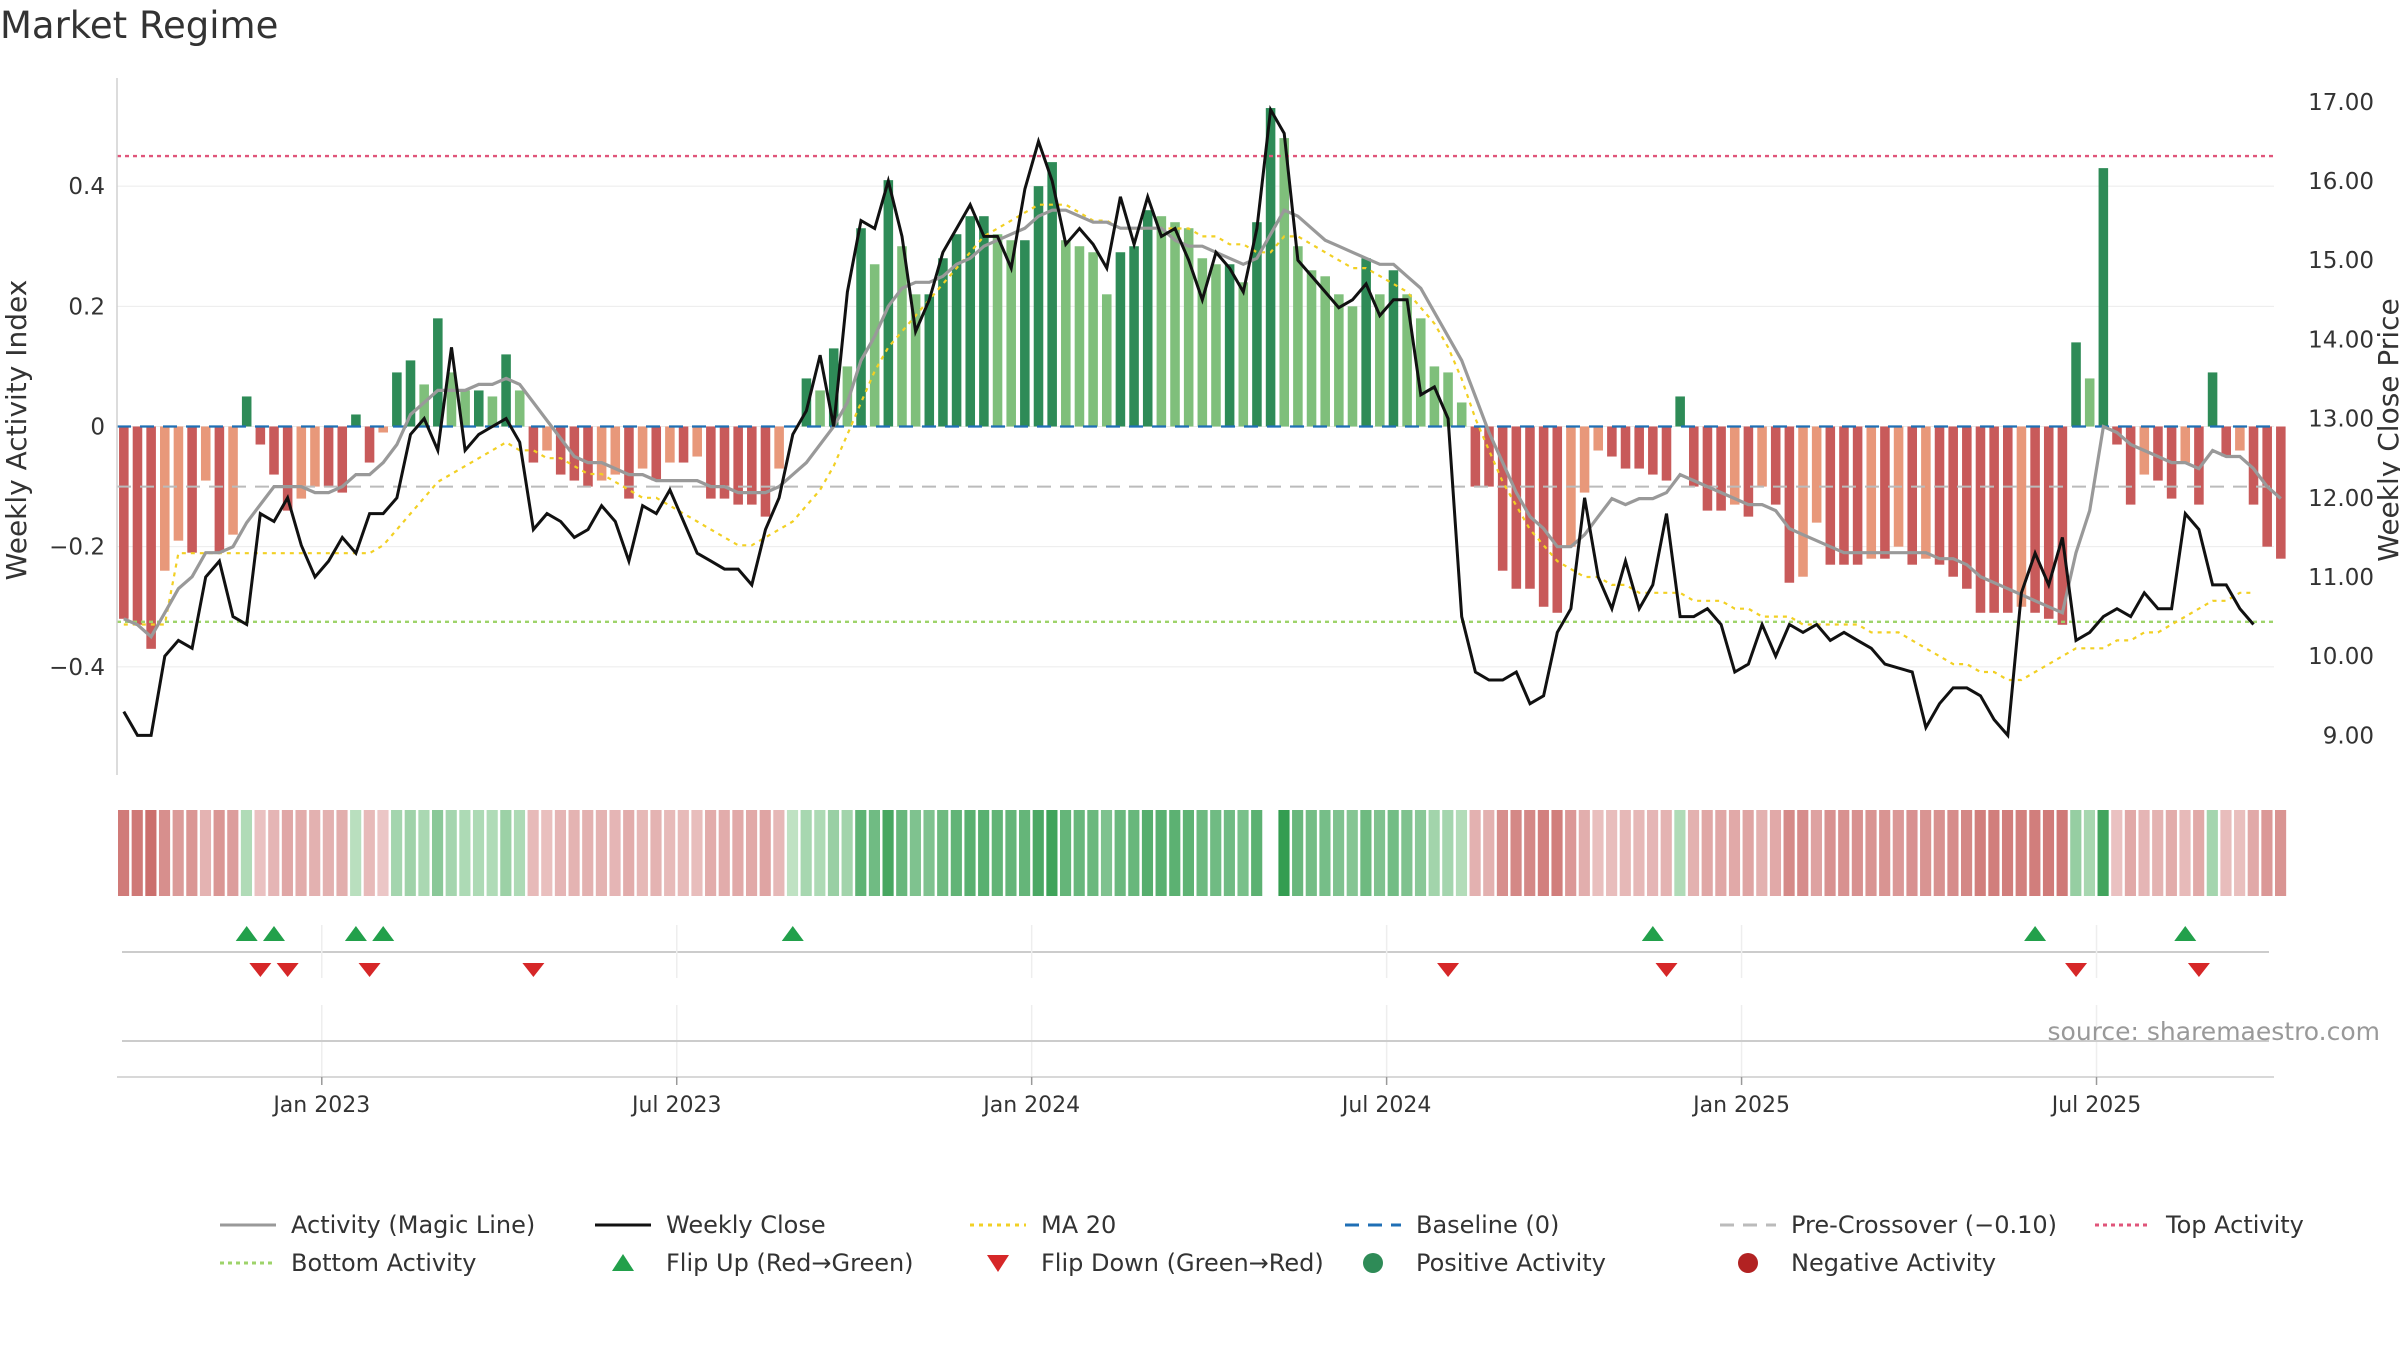  I want to click on x-tick-label: Jan 2024, so click(1030, 1105).